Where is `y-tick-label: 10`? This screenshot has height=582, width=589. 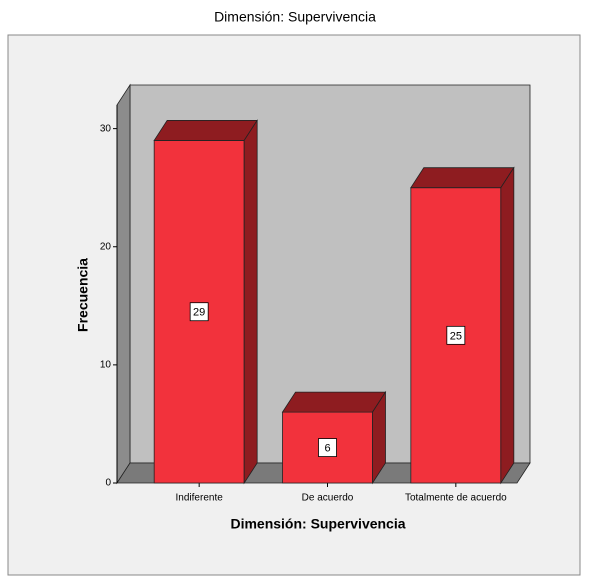 y-tick-label: 10 is located at coordinates (106, 365).